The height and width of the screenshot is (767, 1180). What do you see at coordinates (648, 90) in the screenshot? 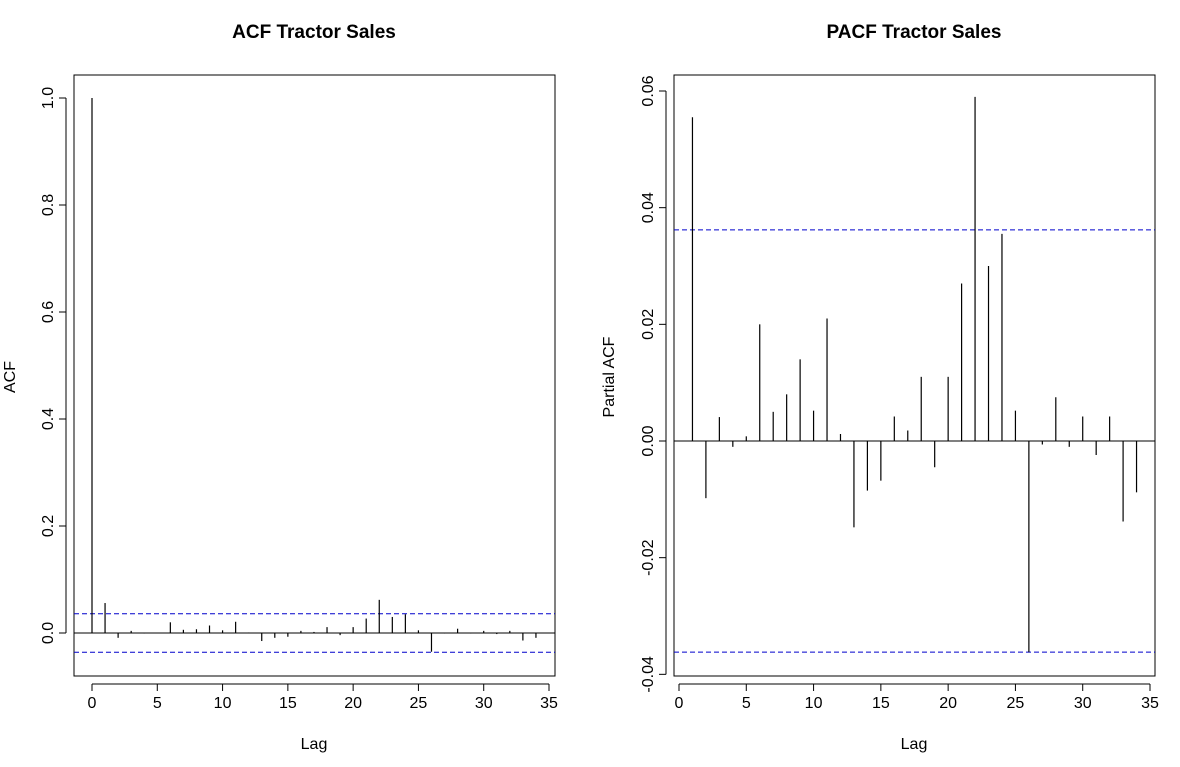
I see `pacf-y-tick-label: 0.06` at bounding box center [648, 90].